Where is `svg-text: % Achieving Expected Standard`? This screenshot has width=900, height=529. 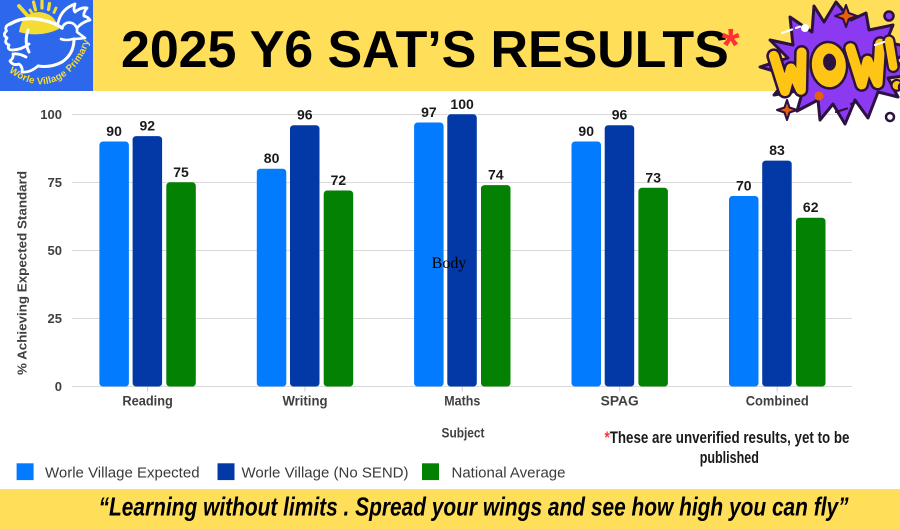 svg-text: % Achieving Expected Standard is located at coordinates (23, 273).